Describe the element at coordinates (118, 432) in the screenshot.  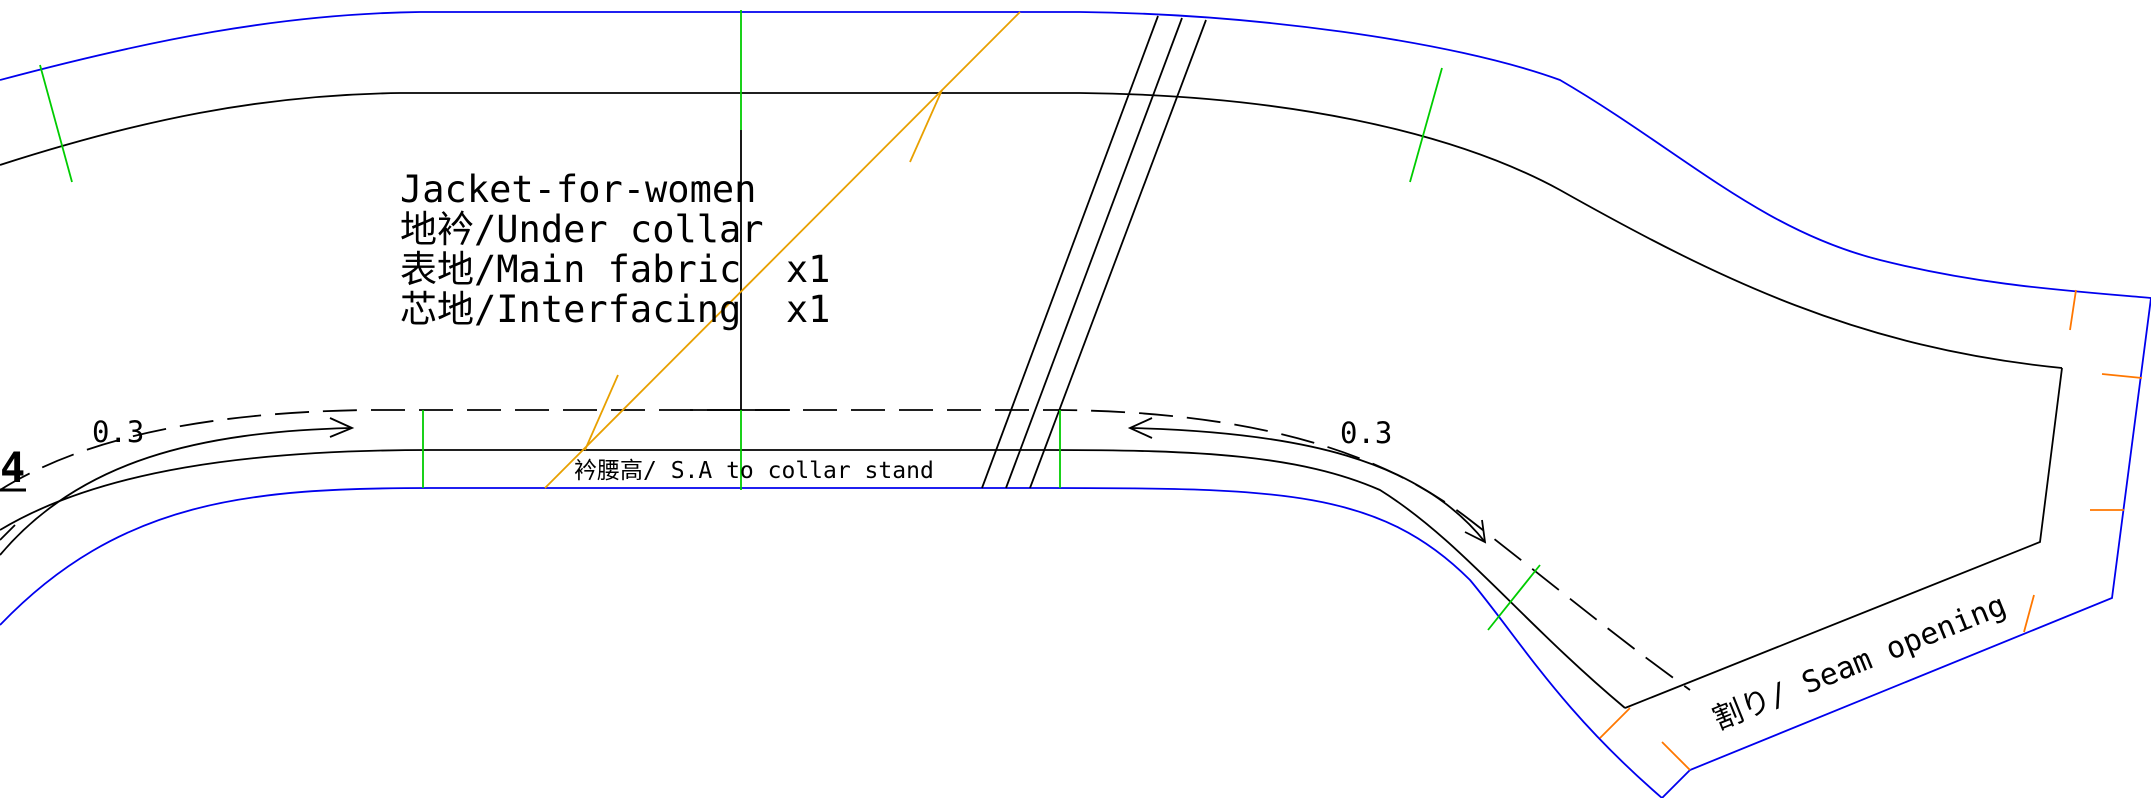
I see `ease-label-left: 0.3` at that location.